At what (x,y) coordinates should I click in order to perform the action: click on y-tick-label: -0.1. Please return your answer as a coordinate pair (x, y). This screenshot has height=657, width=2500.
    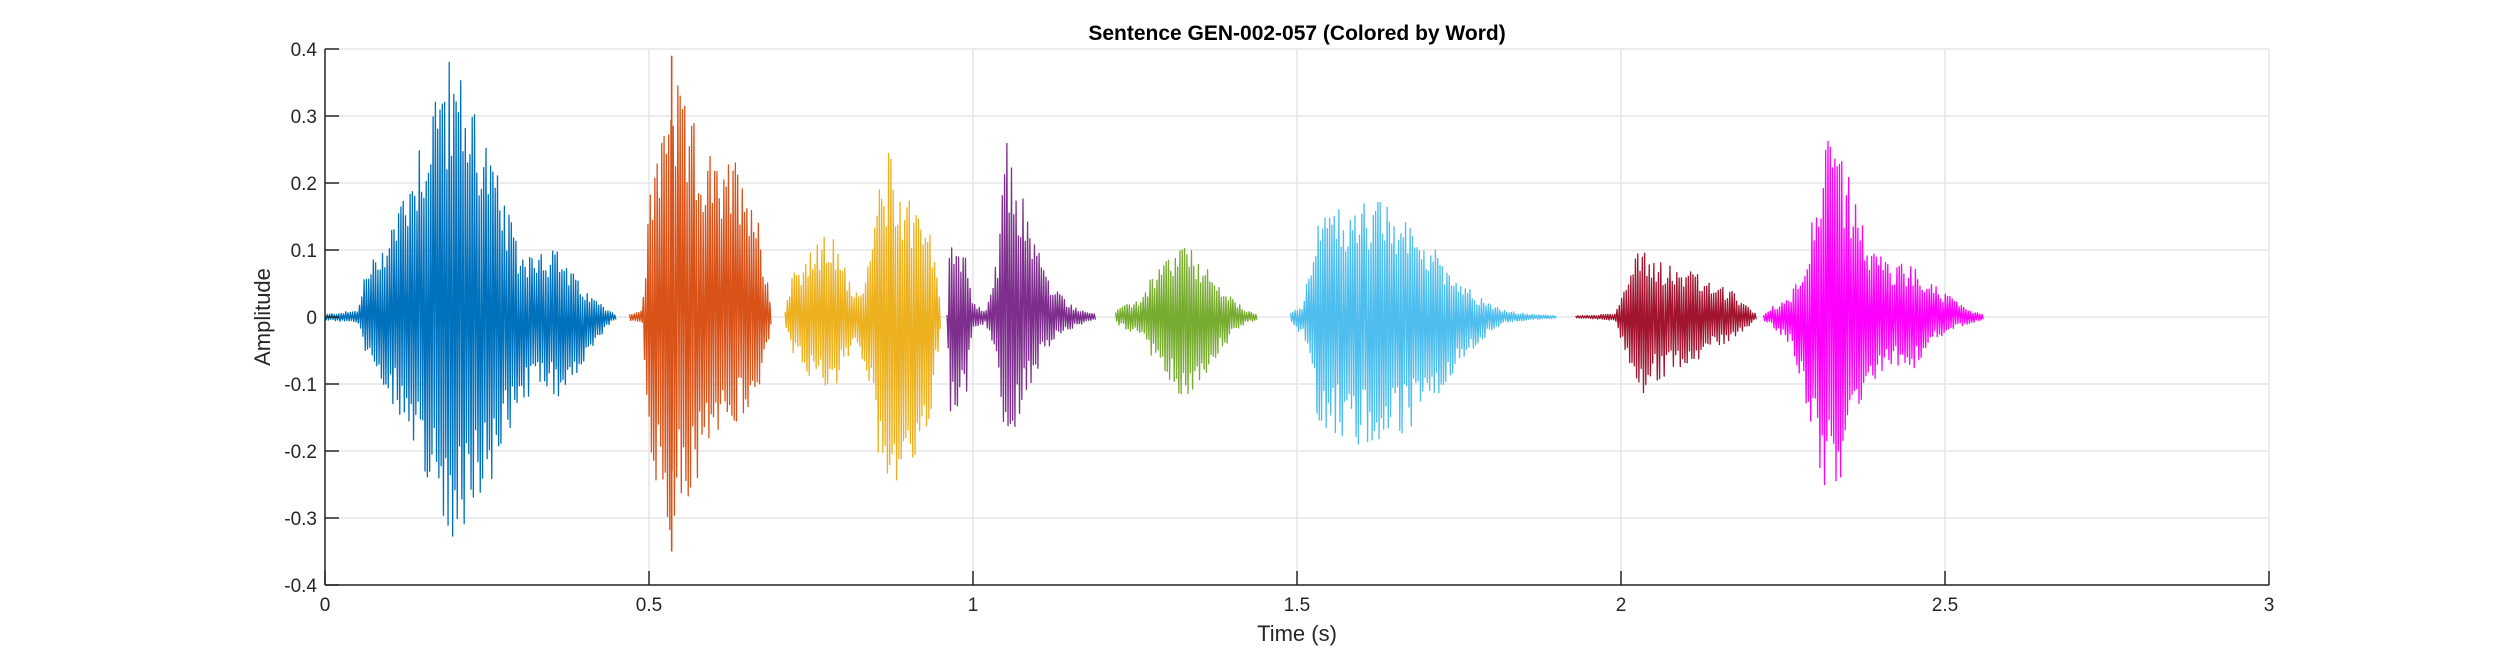
    Looking at the image, I should click on (300, 385).